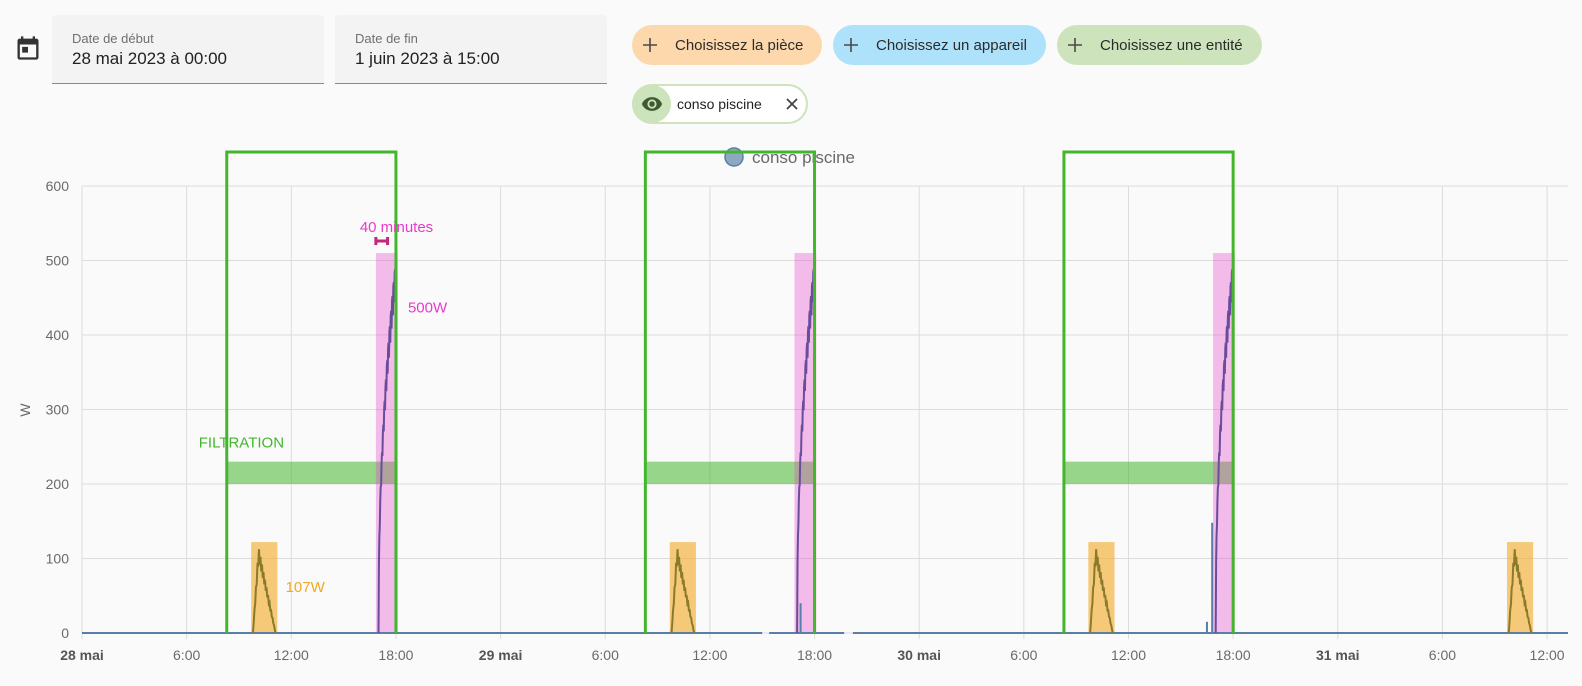 The height and width of the screenshot is (686, 1582). What do you see at coordinates (792, 104) in the screenshot?
I see `close-icon` at bounding box center [792, 104].